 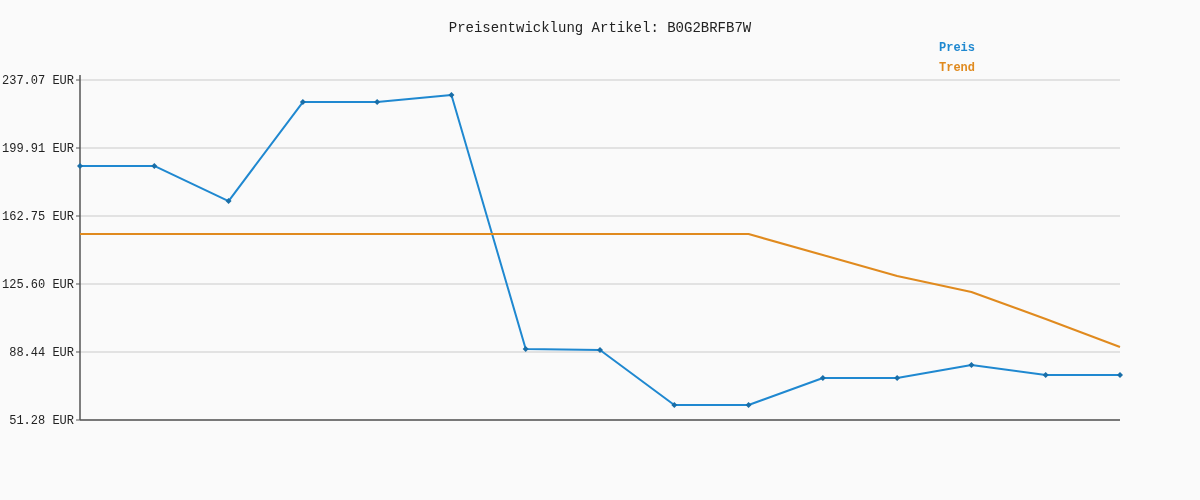 I want to click on y-tick-label: 51.28 EUR, so click(x=41, y=421).